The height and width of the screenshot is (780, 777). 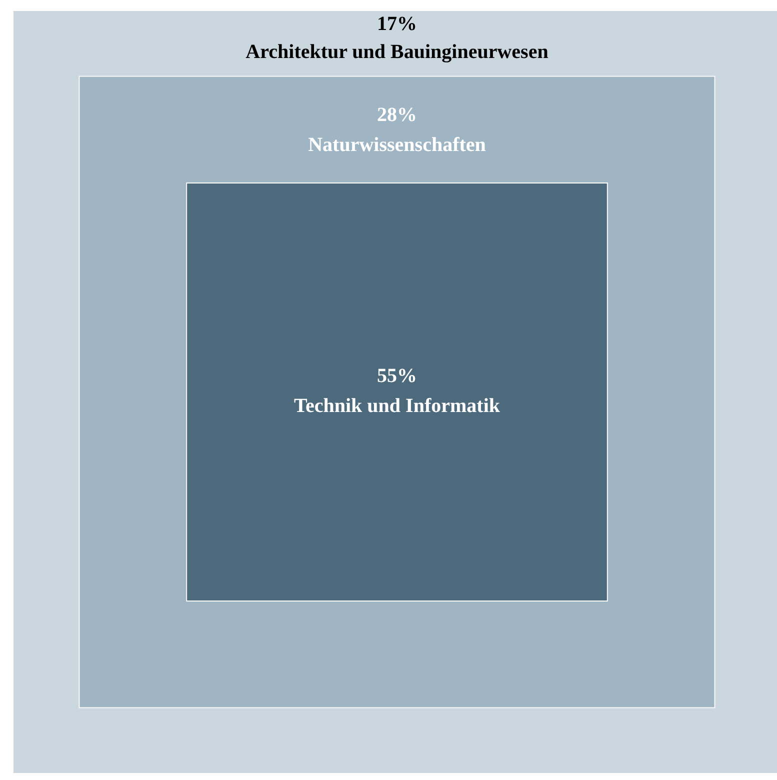 What do you see at coordinates (397, 376) in the screenshot?
I see `data-label: 55%` at bounding box center [397, 376].